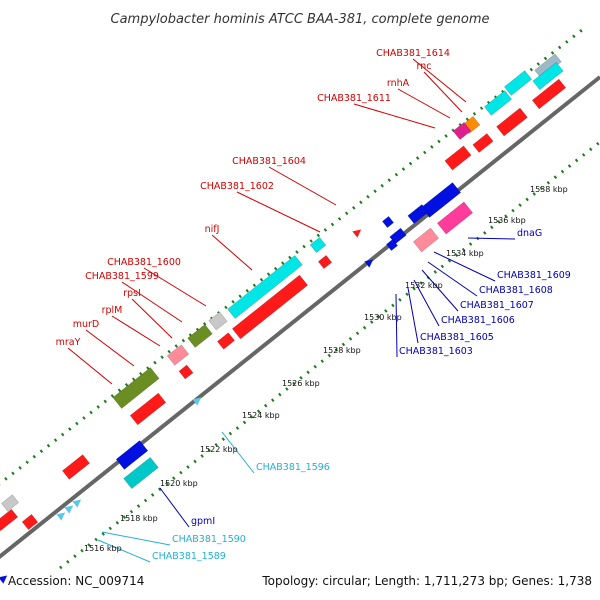 The width and height of the screenshot is (600, 600). I want to click on feat-pink-rpsI, so click(178, 355).